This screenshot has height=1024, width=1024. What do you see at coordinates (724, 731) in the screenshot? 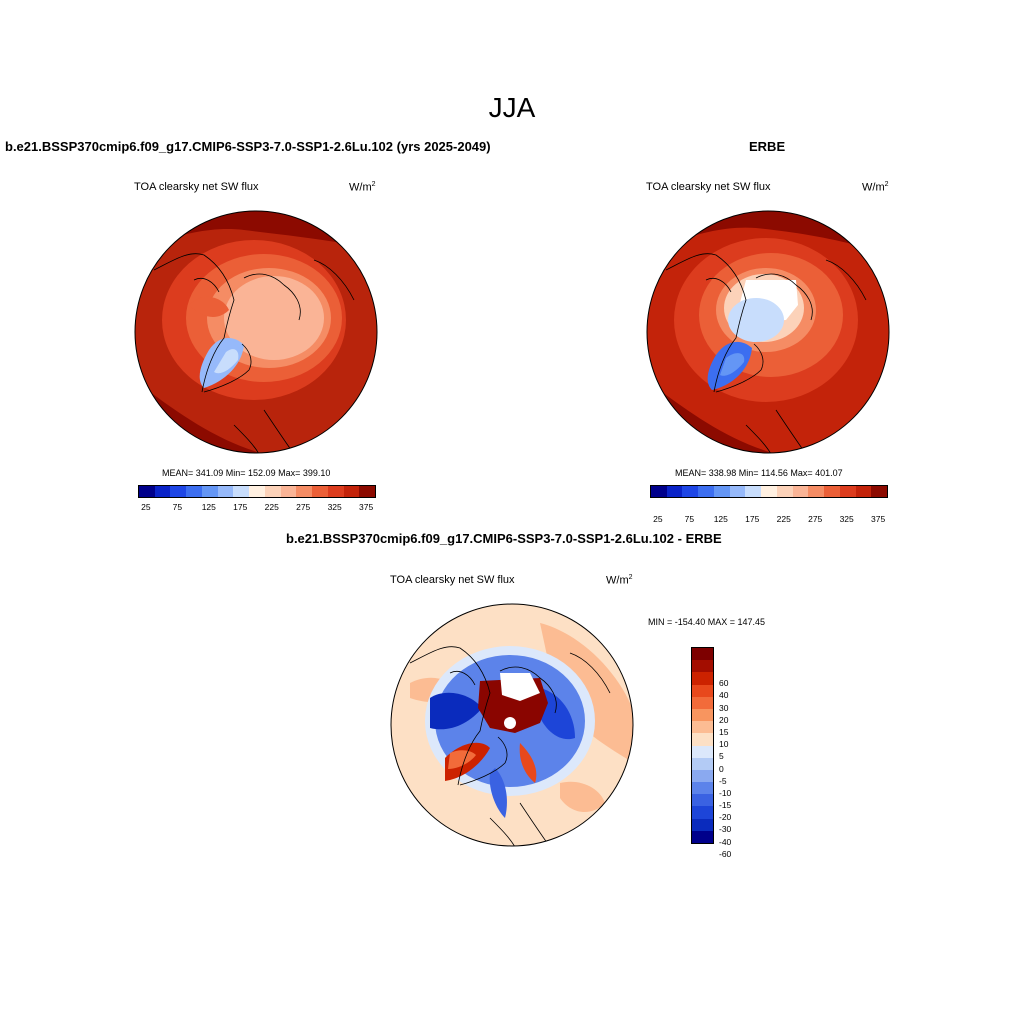
I see `colorbar-tick-label: 15` at bounding box center [724, 731].